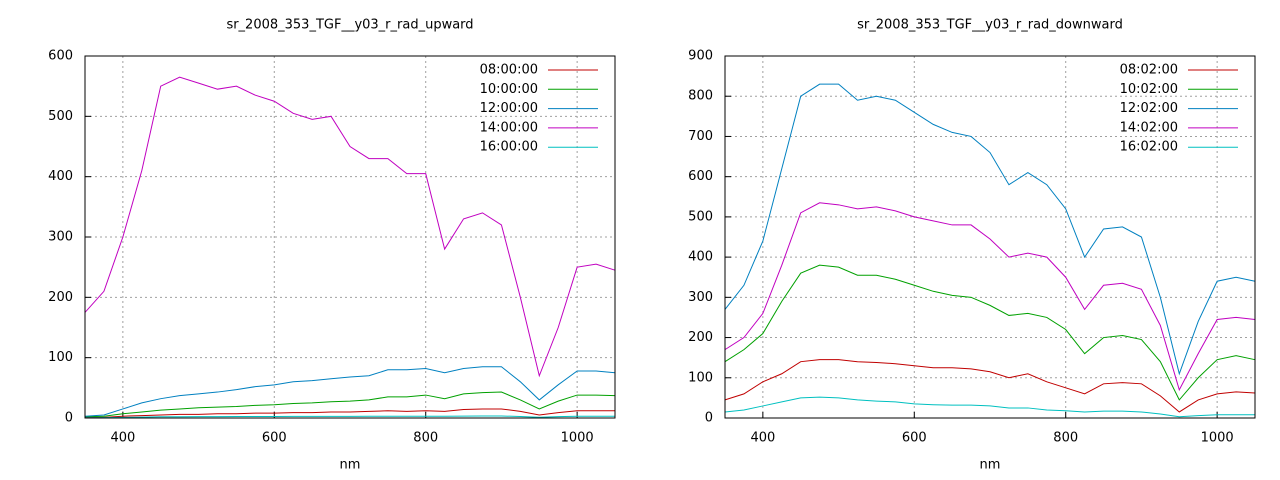 This screenshot has height=480, width=1280. Describe the element at coordinates (509, 127) in the screenshot. I see `legend-label: 14:00:00` at that location.